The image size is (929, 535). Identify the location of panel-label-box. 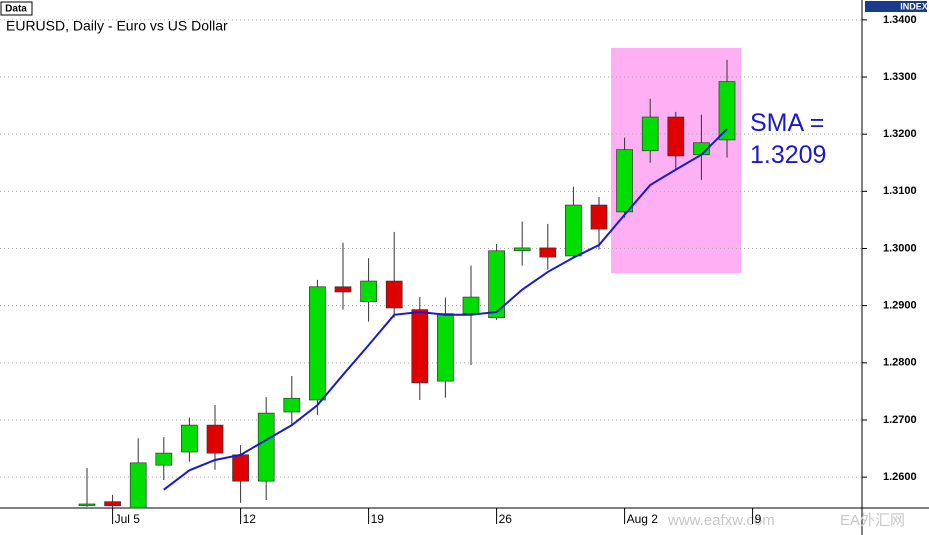
(16, 8).